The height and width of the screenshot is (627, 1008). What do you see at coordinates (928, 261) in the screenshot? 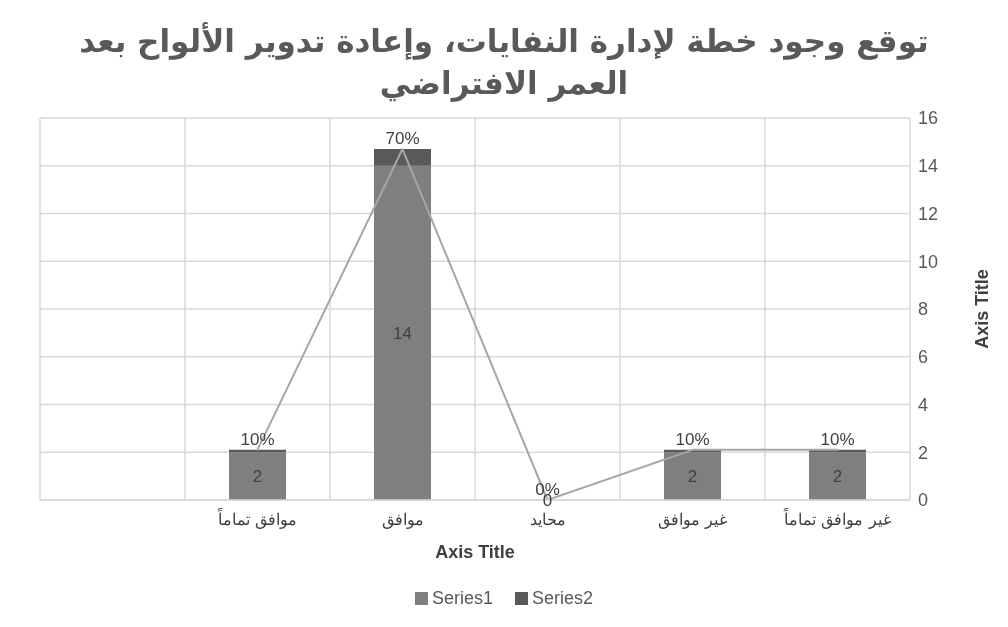
I see `y-tick-label: 10` at bounding box center [928, 261].